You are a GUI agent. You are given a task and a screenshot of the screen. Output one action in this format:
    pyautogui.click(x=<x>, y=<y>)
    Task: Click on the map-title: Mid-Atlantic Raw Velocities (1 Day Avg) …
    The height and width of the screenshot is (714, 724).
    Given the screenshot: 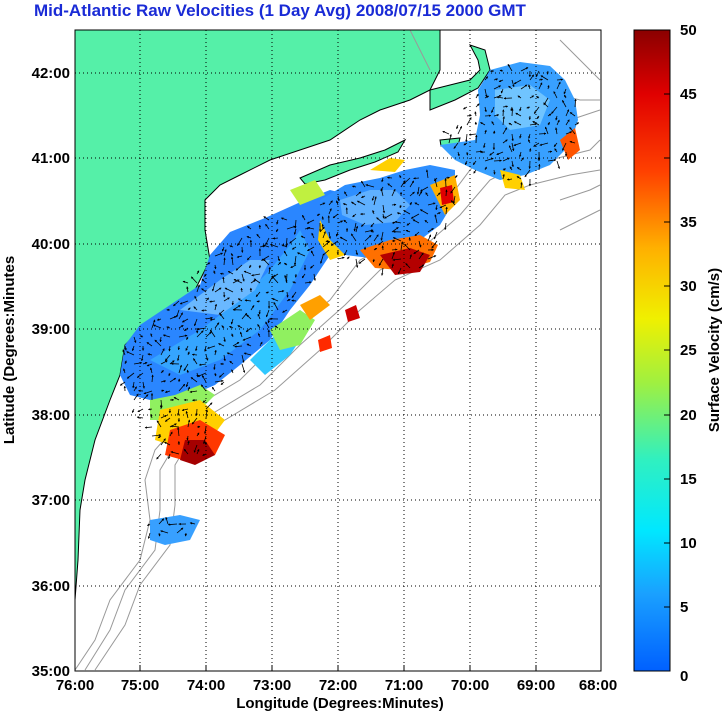 What is the action you would take?
    pyautogui.click(x=280, y=10)
    